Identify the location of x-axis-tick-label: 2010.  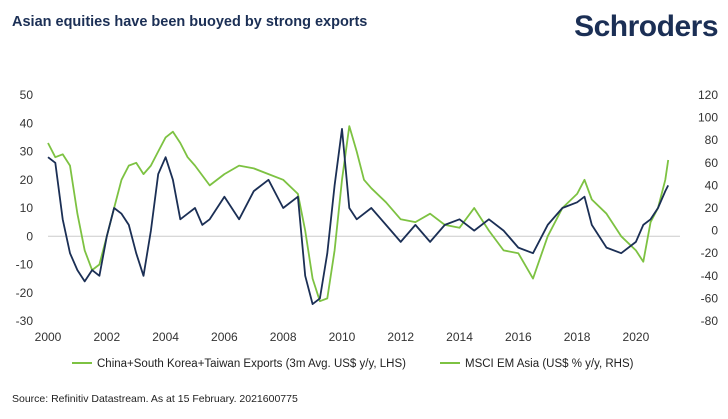
(342, 337).